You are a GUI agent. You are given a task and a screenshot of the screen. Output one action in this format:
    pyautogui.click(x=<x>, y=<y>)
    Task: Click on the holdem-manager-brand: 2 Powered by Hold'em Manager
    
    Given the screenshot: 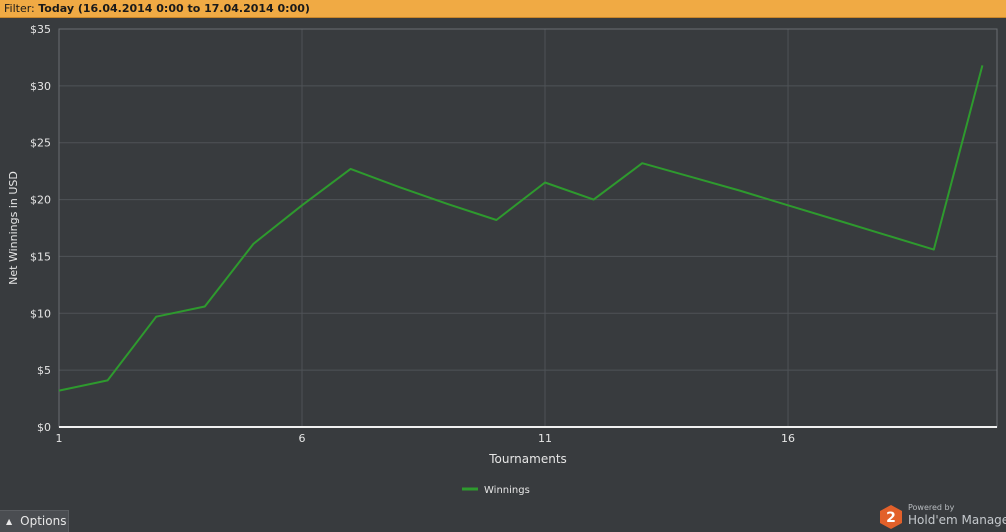 What is the action you would take?
    pyautogui.click(x=942, y=517)
    